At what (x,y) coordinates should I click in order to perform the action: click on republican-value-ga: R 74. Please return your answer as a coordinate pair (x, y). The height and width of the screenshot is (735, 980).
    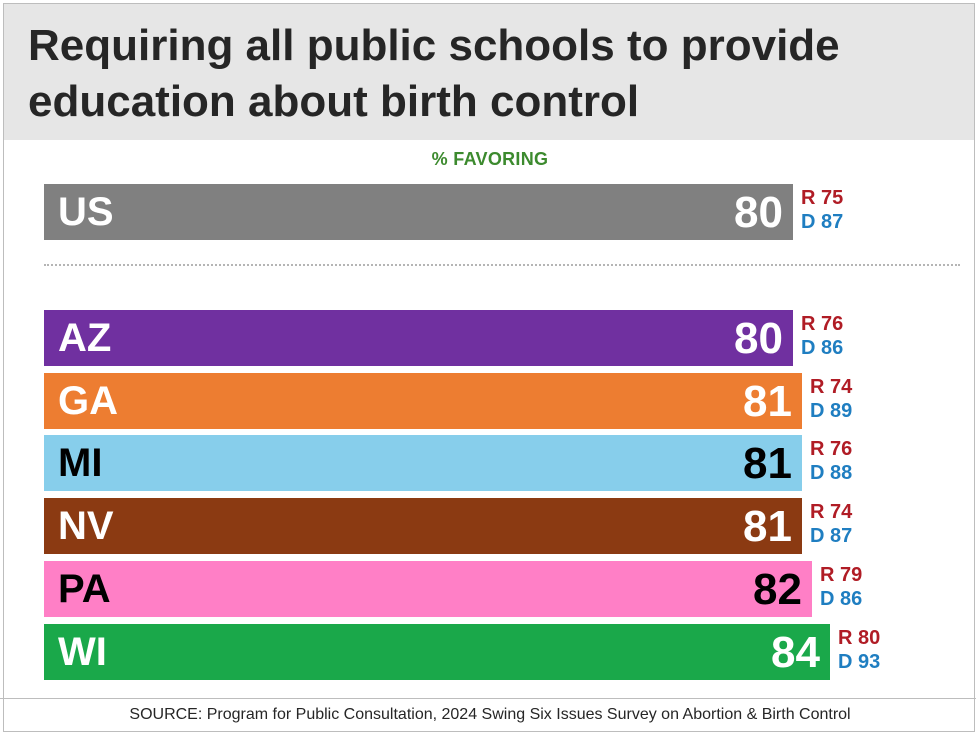
    Looking at the image, I should click on (831, 387).